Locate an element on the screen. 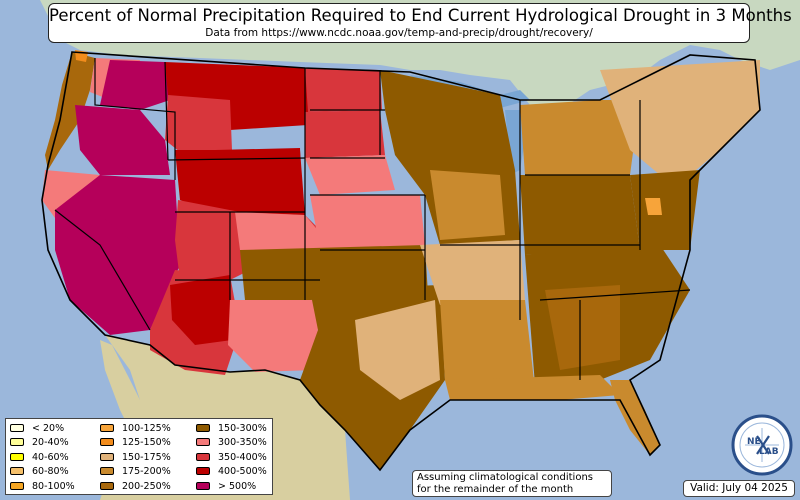 The height and width of the screenshot is (500, 800). region-gulf-coast is located at coordinates (532, 387).